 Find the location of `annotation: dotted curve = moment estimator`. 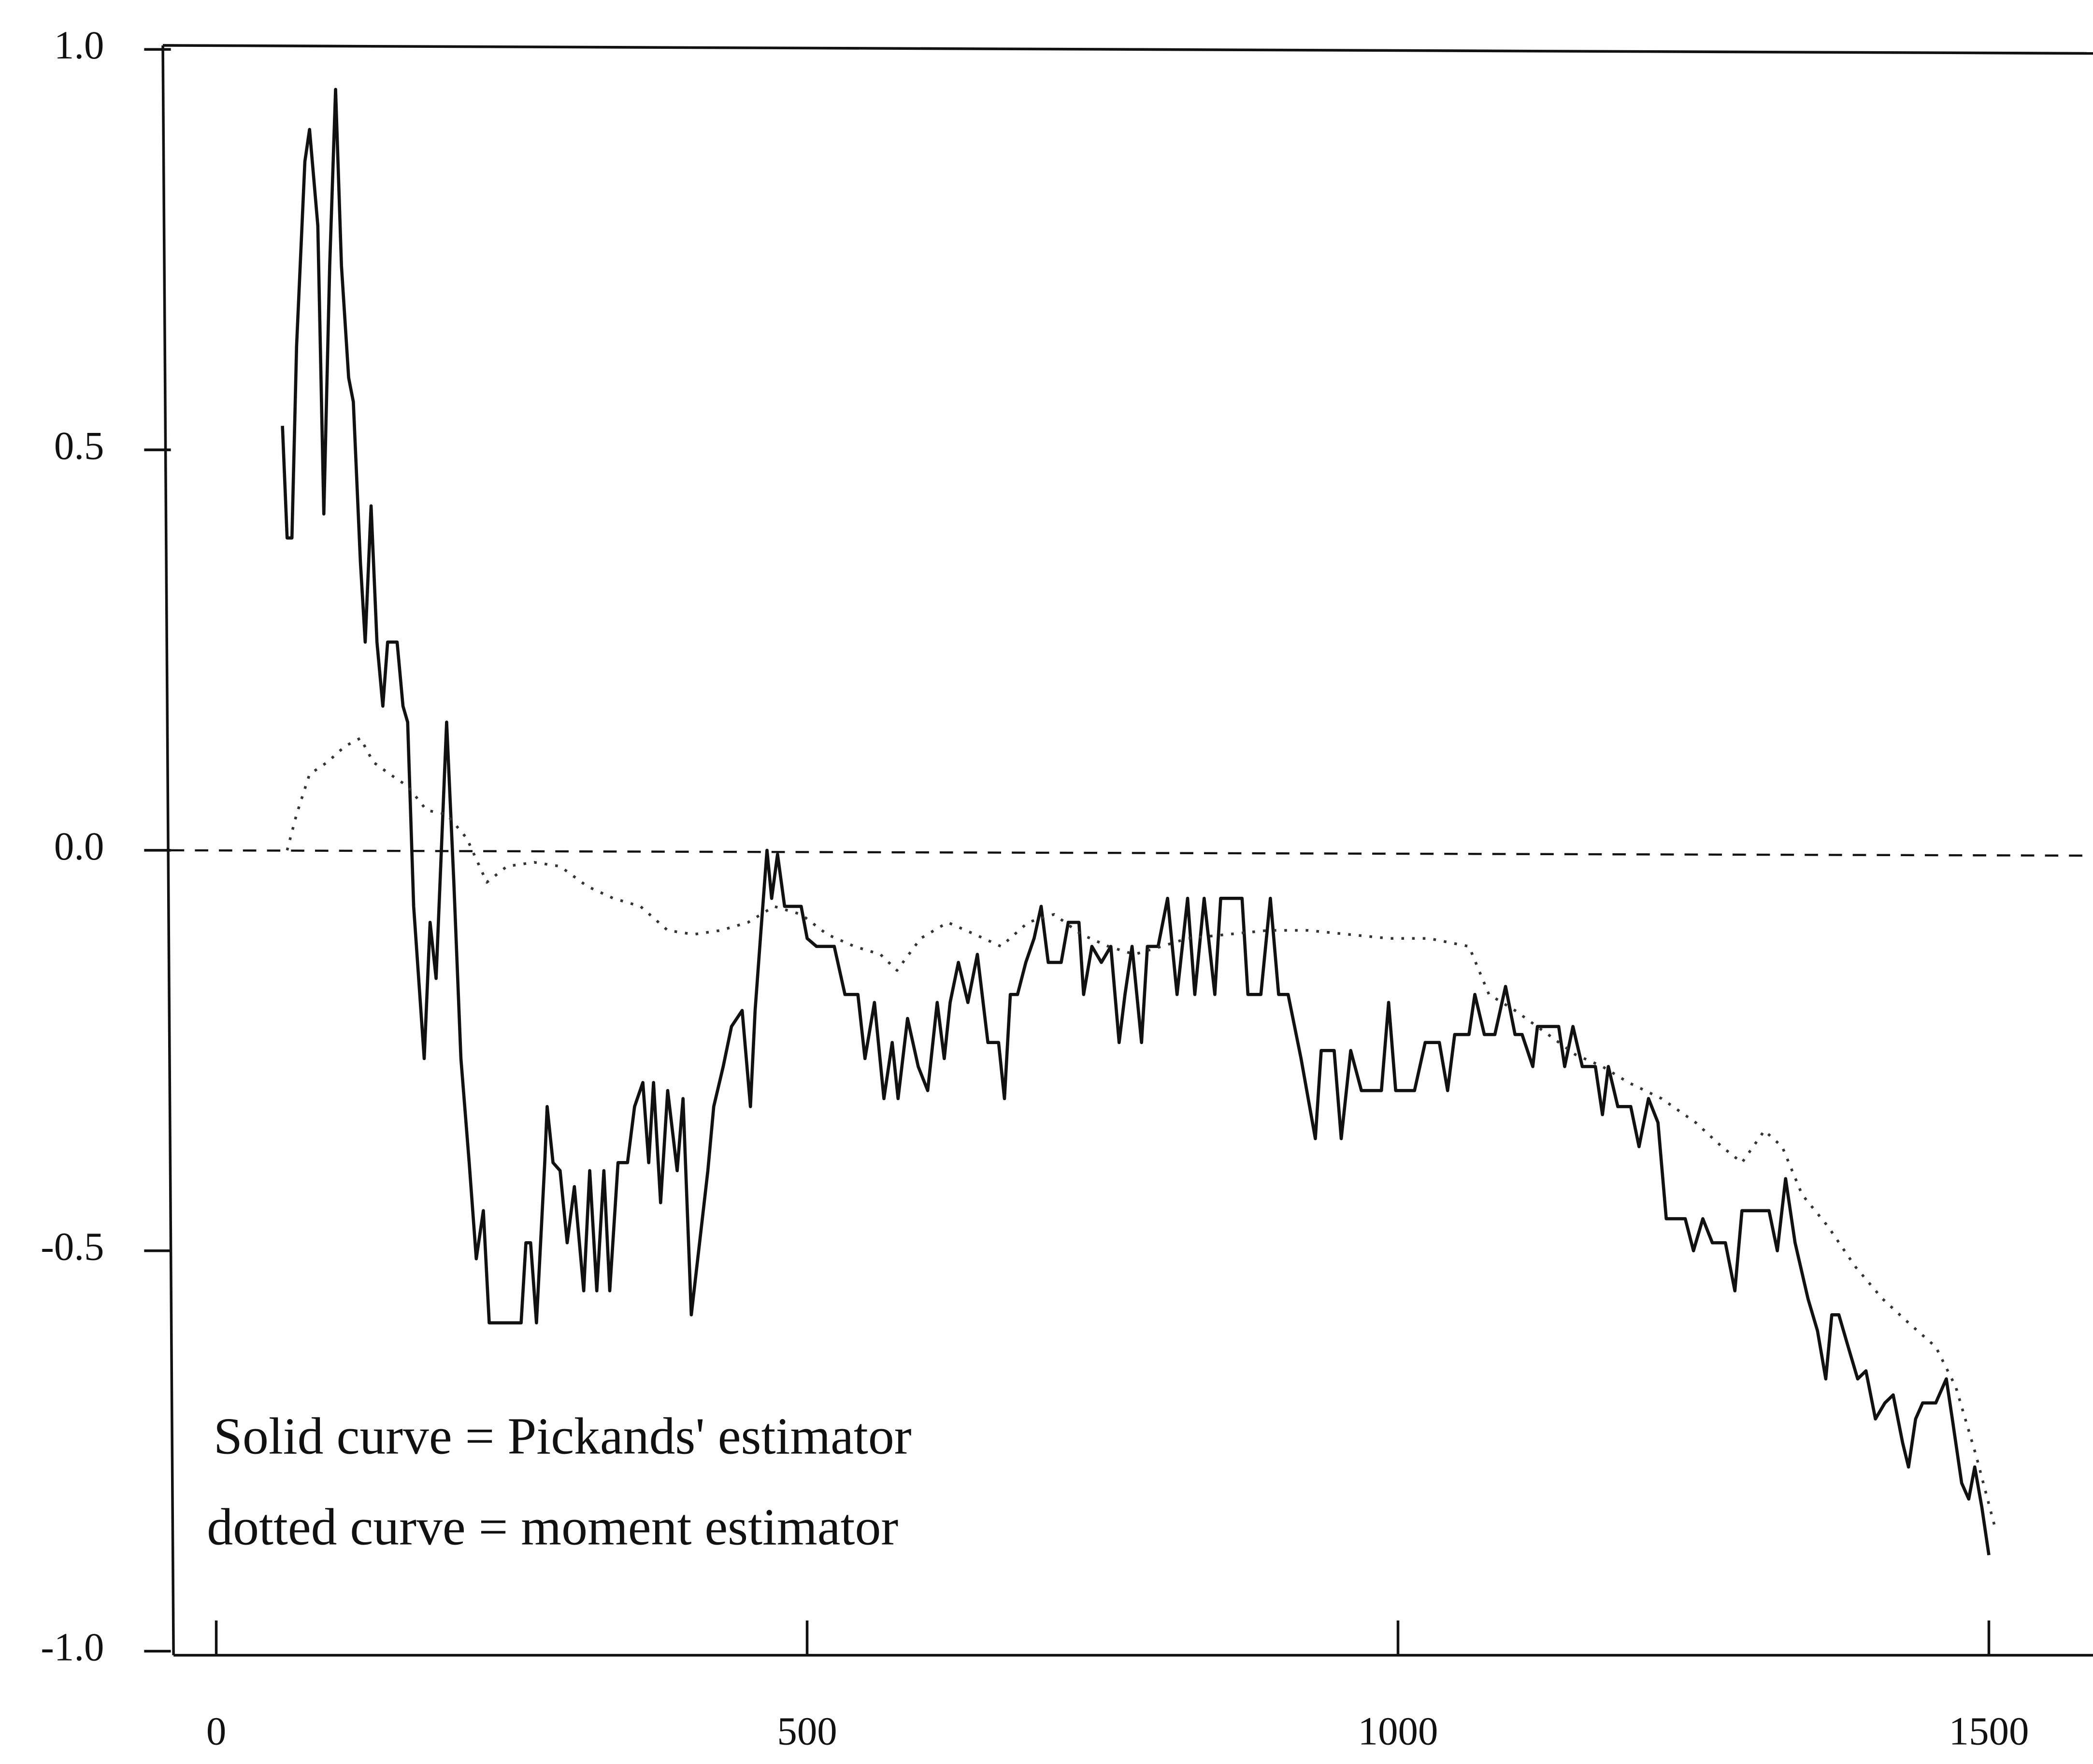

annotation: dotted curve = moment estimator is located at coordinates (552, 1527).